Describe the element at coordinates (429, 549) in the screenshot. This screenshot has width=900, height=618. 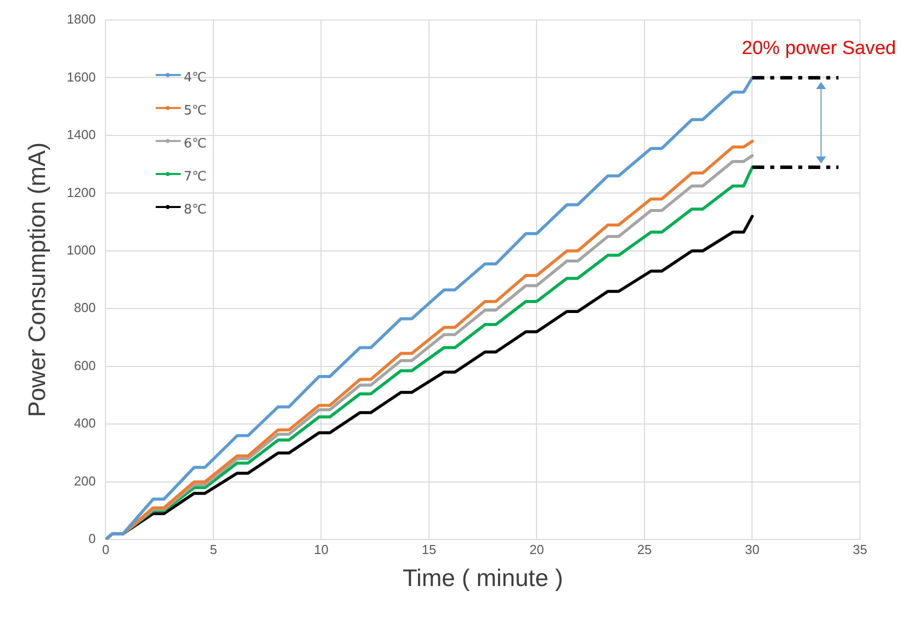
I see `x-tick-label: 15` at that location.